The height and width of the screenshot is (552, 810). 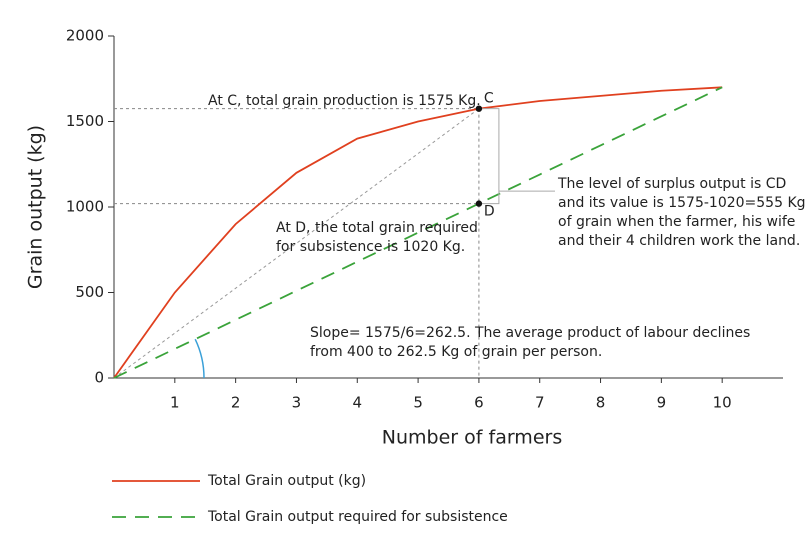 What do you see at coordinates (99, 378) in the screenshot?
I see `y-tick-label: 0` at bounding box center [99, 378].